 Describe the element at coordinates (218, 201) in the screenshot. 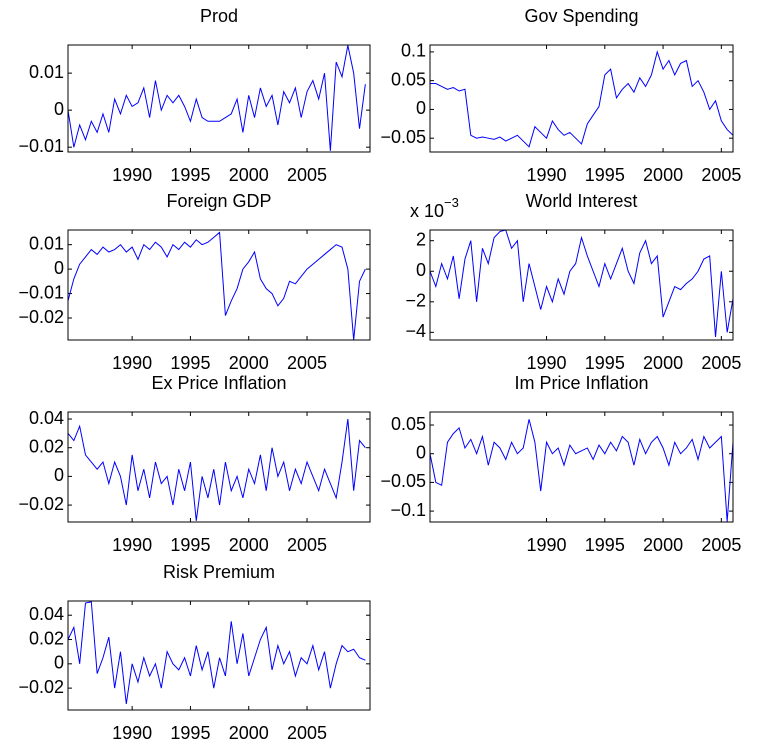

I see `subplot-title: Foreign GDP` at that location.